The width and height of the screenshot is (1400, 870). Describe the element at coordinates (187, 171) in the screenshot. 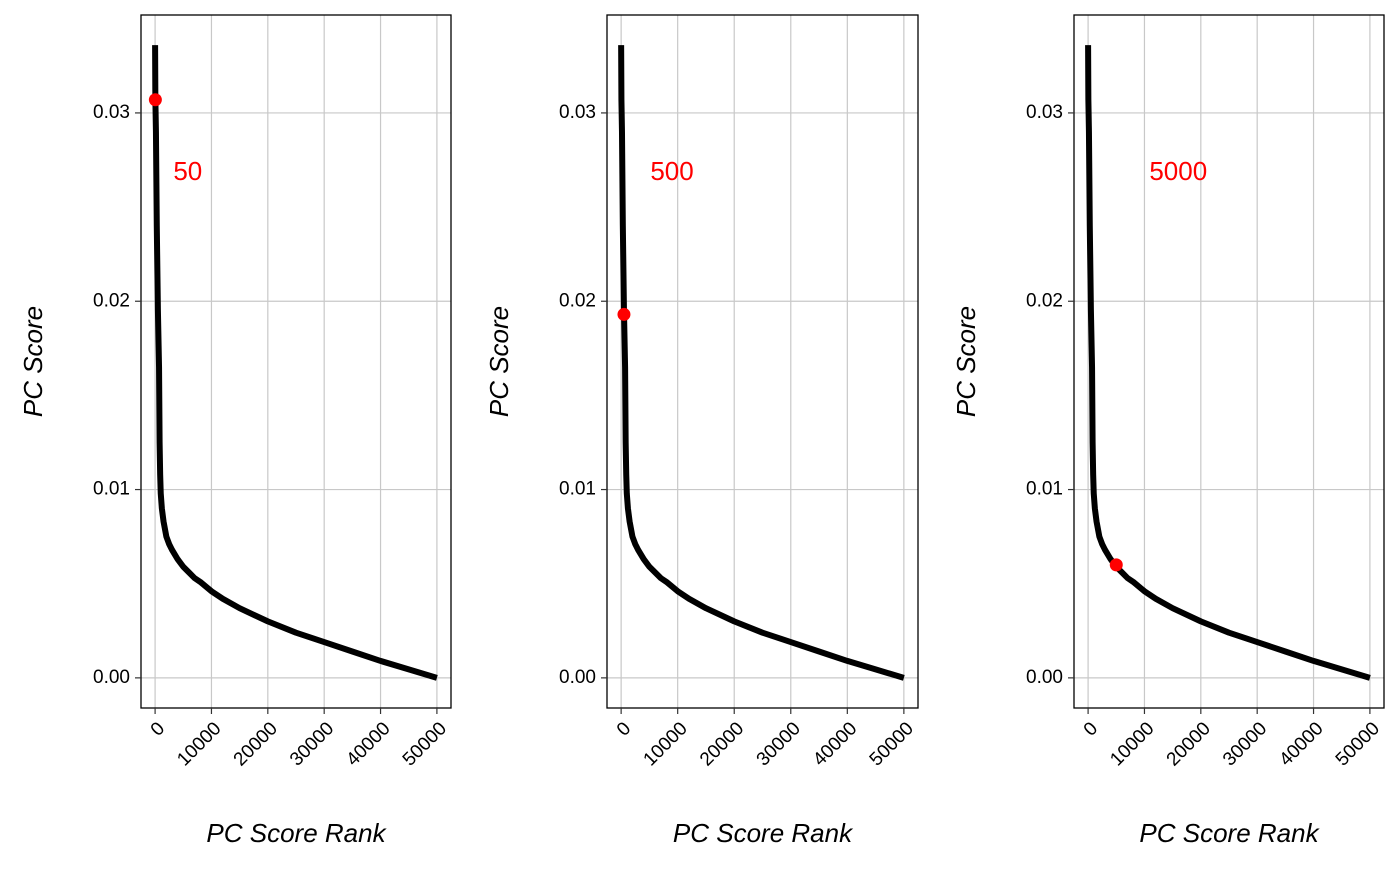

I see `annotation-label: 50` at that location.